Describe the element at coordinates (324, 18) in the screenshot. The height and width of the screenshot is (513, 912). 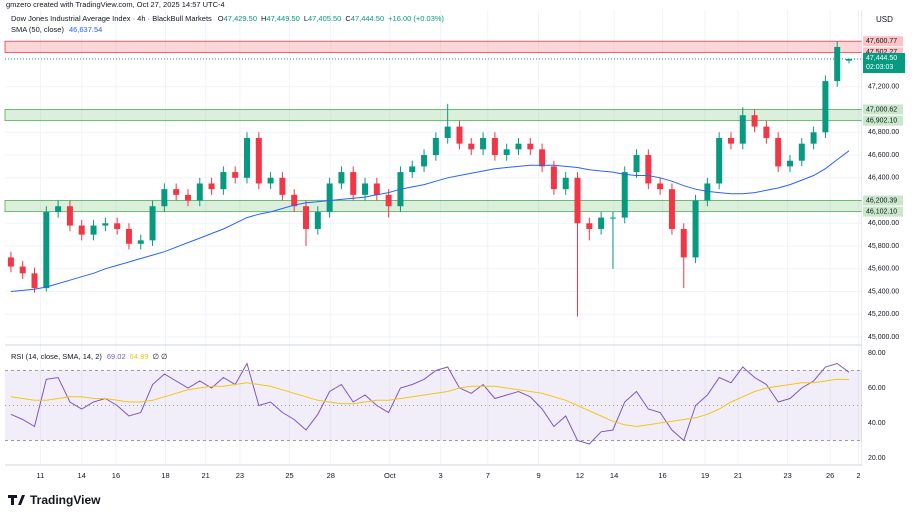
I see `ohlc-value: 47,405.50` at that location.